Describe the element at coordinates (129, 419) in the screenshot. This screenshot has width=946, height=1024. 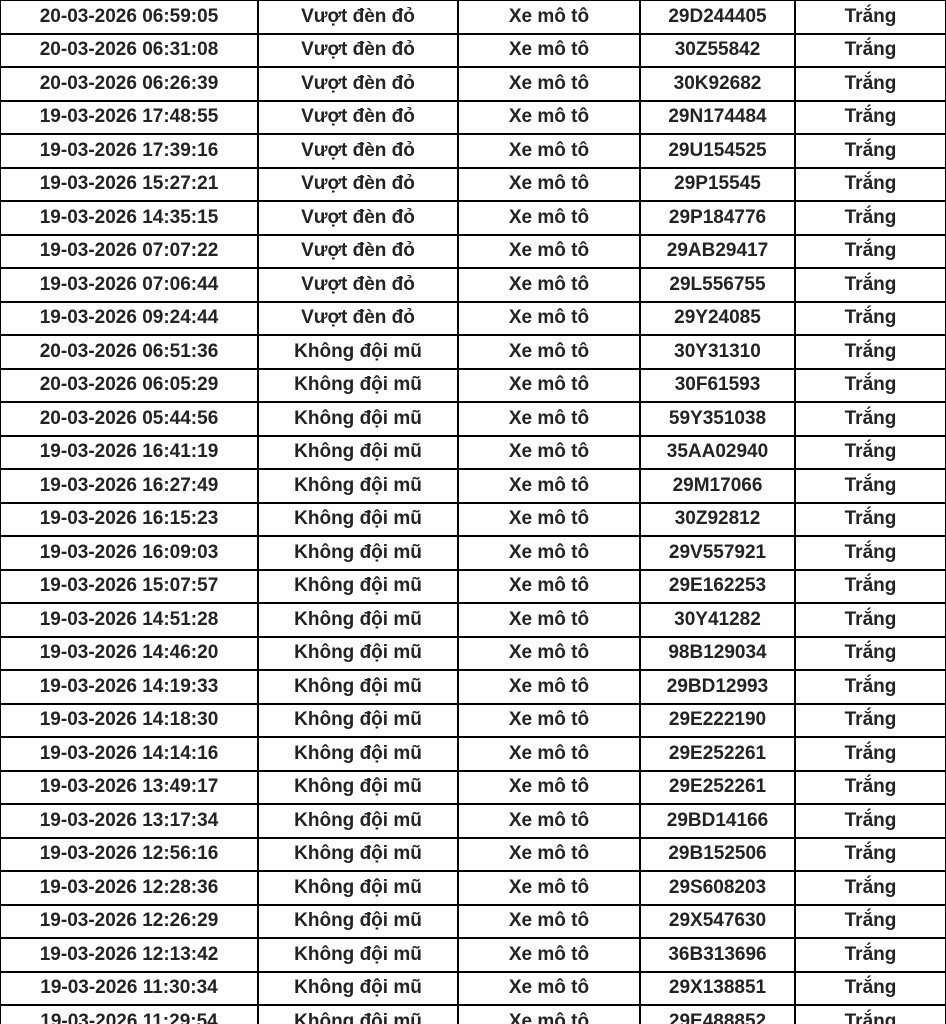
I see `violation-time-cell: 20-03-2026 05:44:56` at that location.